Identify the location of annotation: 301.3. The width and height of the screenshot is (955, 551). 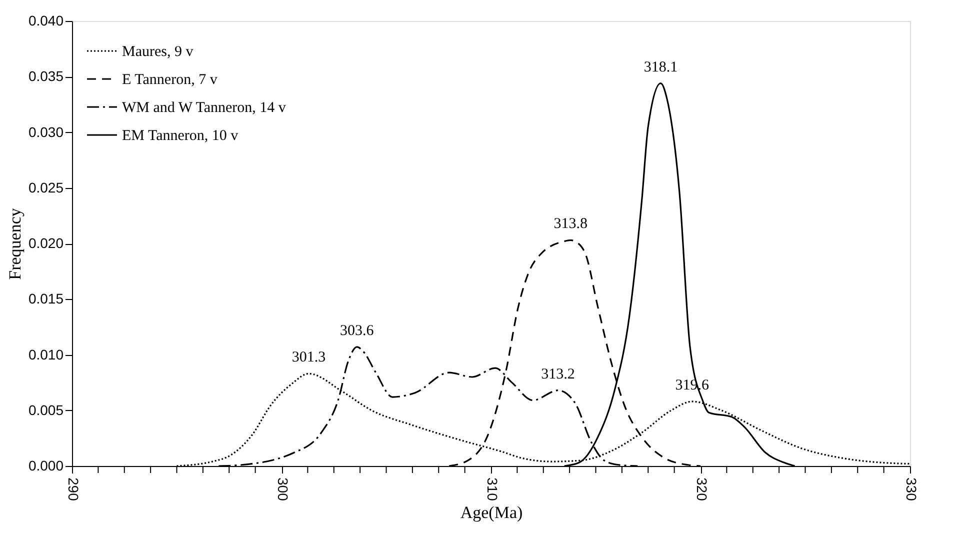
(309, 358).